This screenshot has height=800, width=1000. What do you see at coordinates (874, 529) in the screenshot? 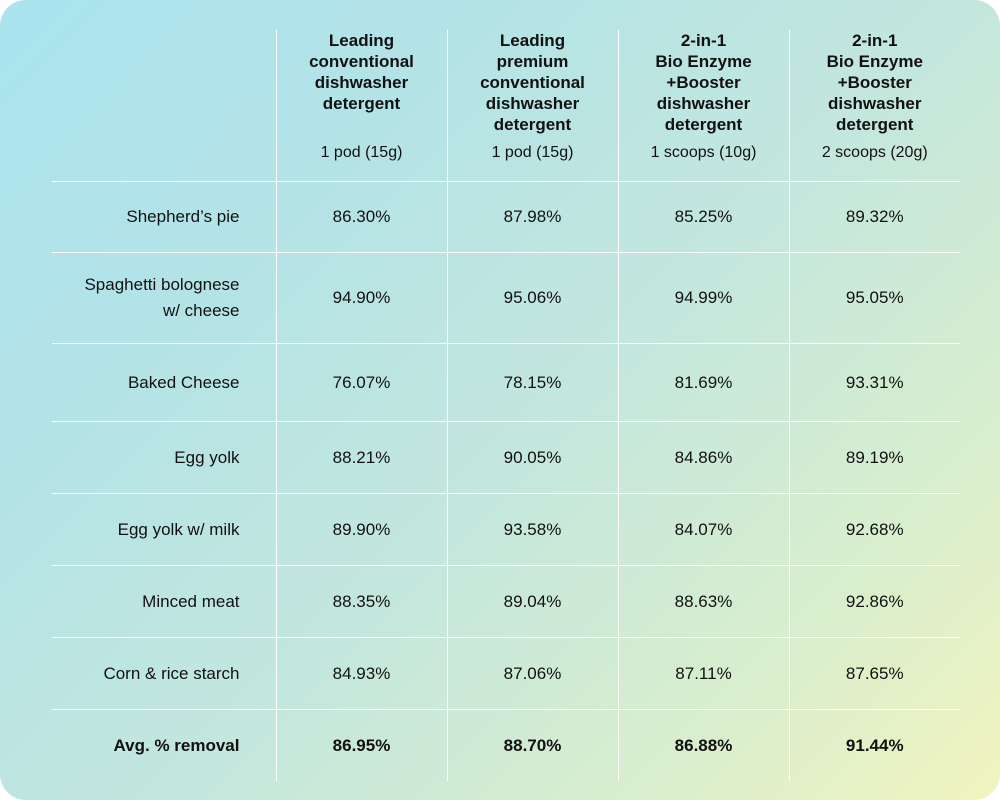
I see `cell-value: 92.68%` at bounding box center [874, 529].